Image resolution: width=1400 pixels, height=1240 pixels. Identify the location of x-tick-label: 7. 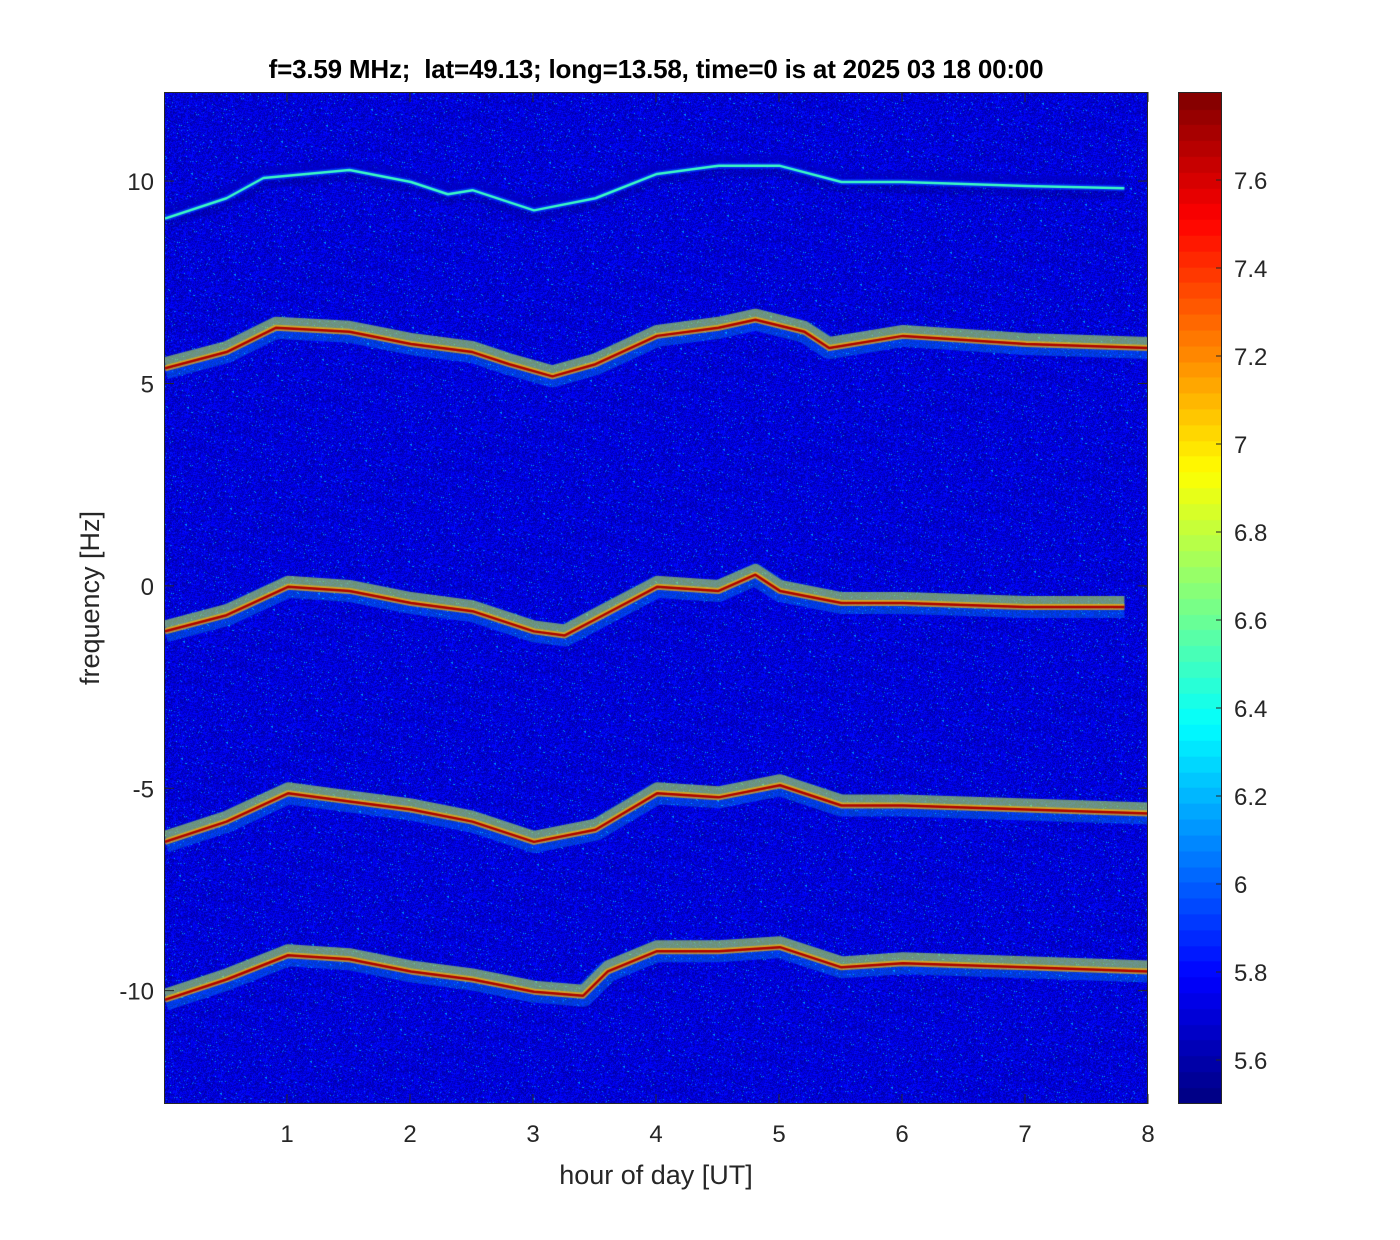
(1024, 1134).